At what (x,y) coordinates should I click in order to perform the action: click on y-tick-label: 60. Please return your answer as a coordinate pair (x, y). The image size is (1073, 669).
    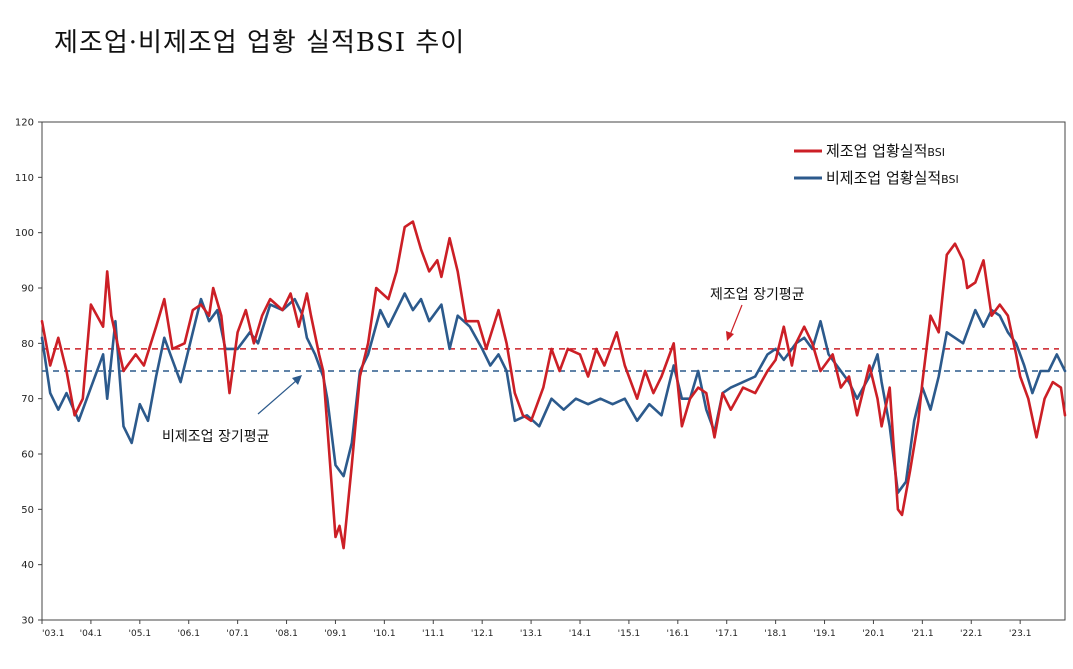
    Looking at the image, I should click on (27, 455).